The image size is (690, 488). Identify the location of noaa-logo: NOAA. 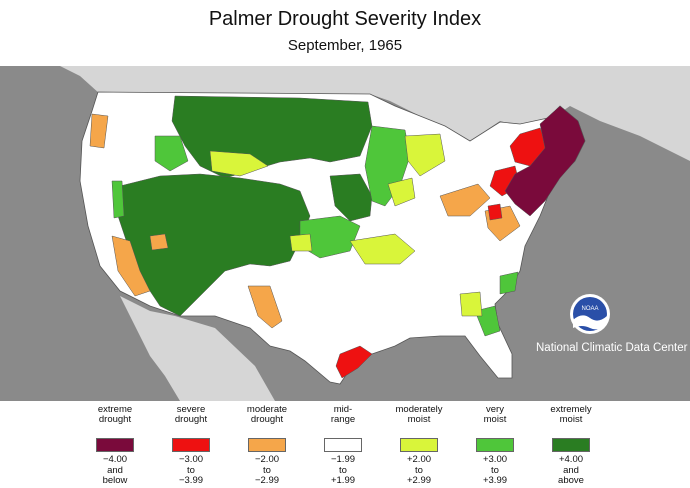
(590, 314).